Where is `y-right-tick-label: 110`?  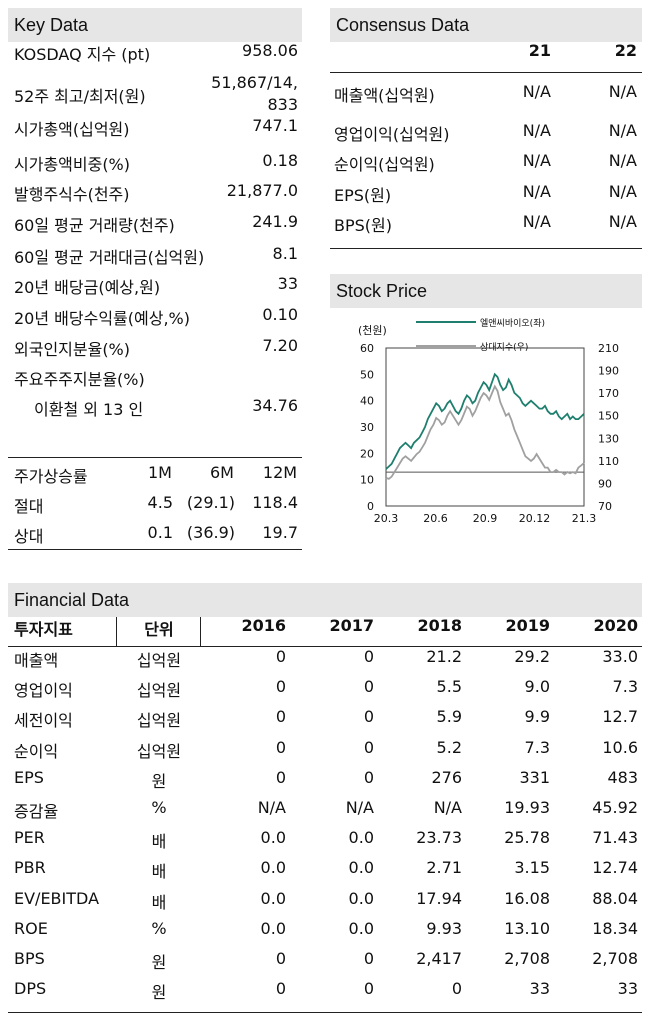
y-right-tick-label: 110 is located at coordinates (608, 461).